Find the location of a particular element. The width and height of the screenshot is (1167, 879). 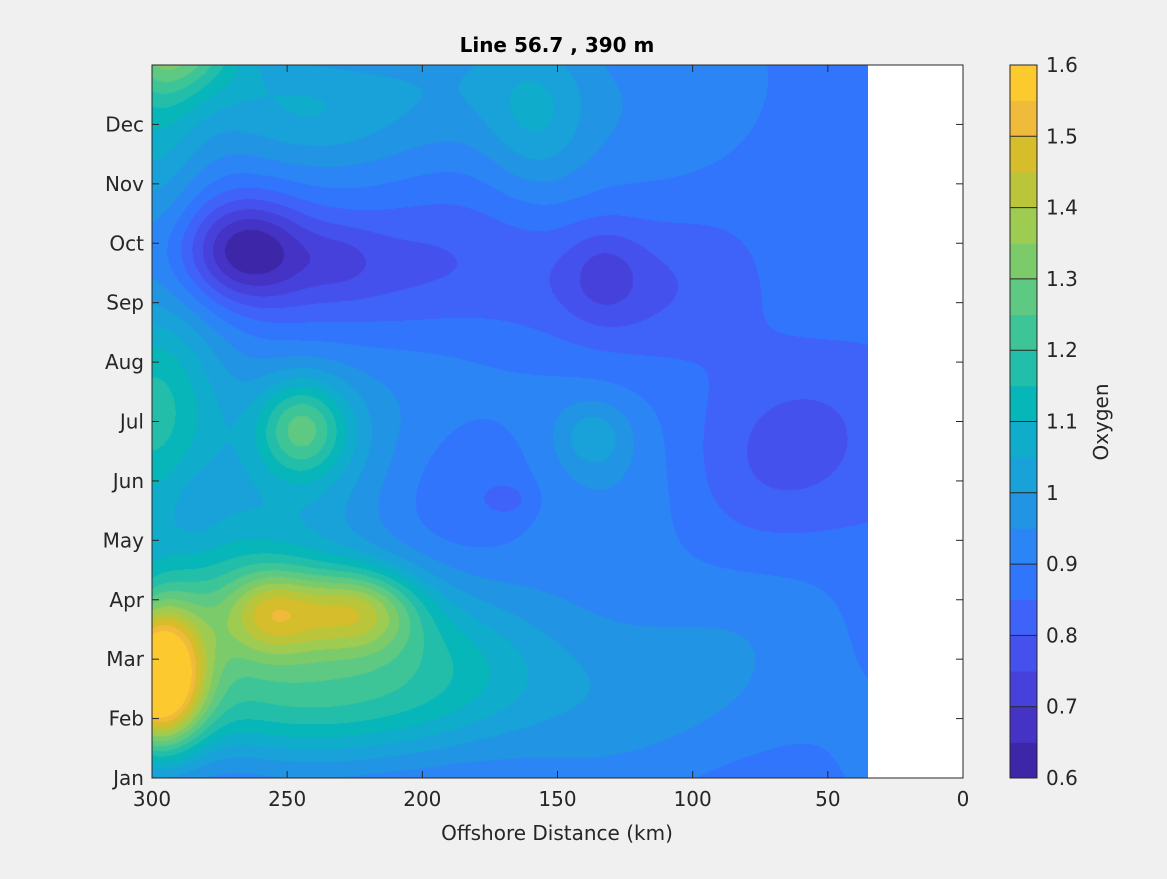

x-tick-label: 50 is located at coordinates (827, 799).